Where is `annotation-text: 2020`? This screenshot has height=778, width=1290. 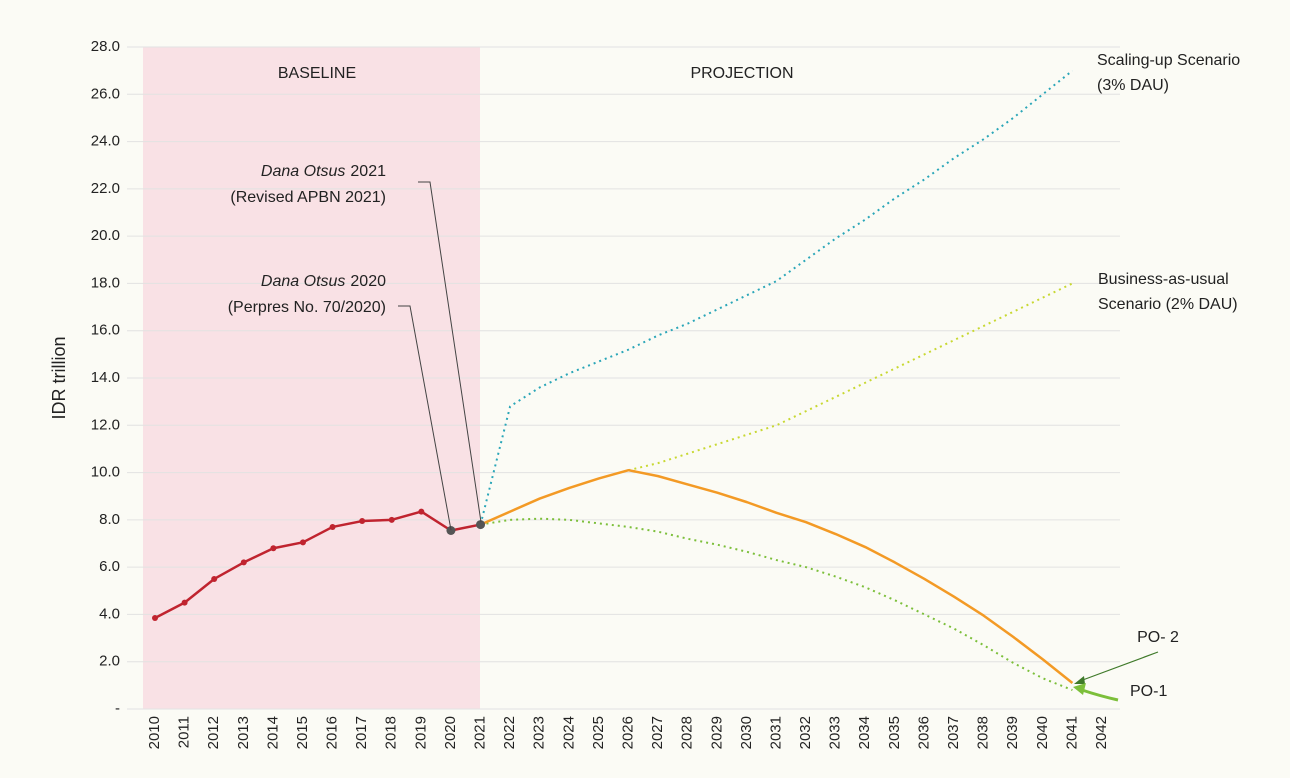
annotation-text: 2020 is located at coordinates (368, 281).